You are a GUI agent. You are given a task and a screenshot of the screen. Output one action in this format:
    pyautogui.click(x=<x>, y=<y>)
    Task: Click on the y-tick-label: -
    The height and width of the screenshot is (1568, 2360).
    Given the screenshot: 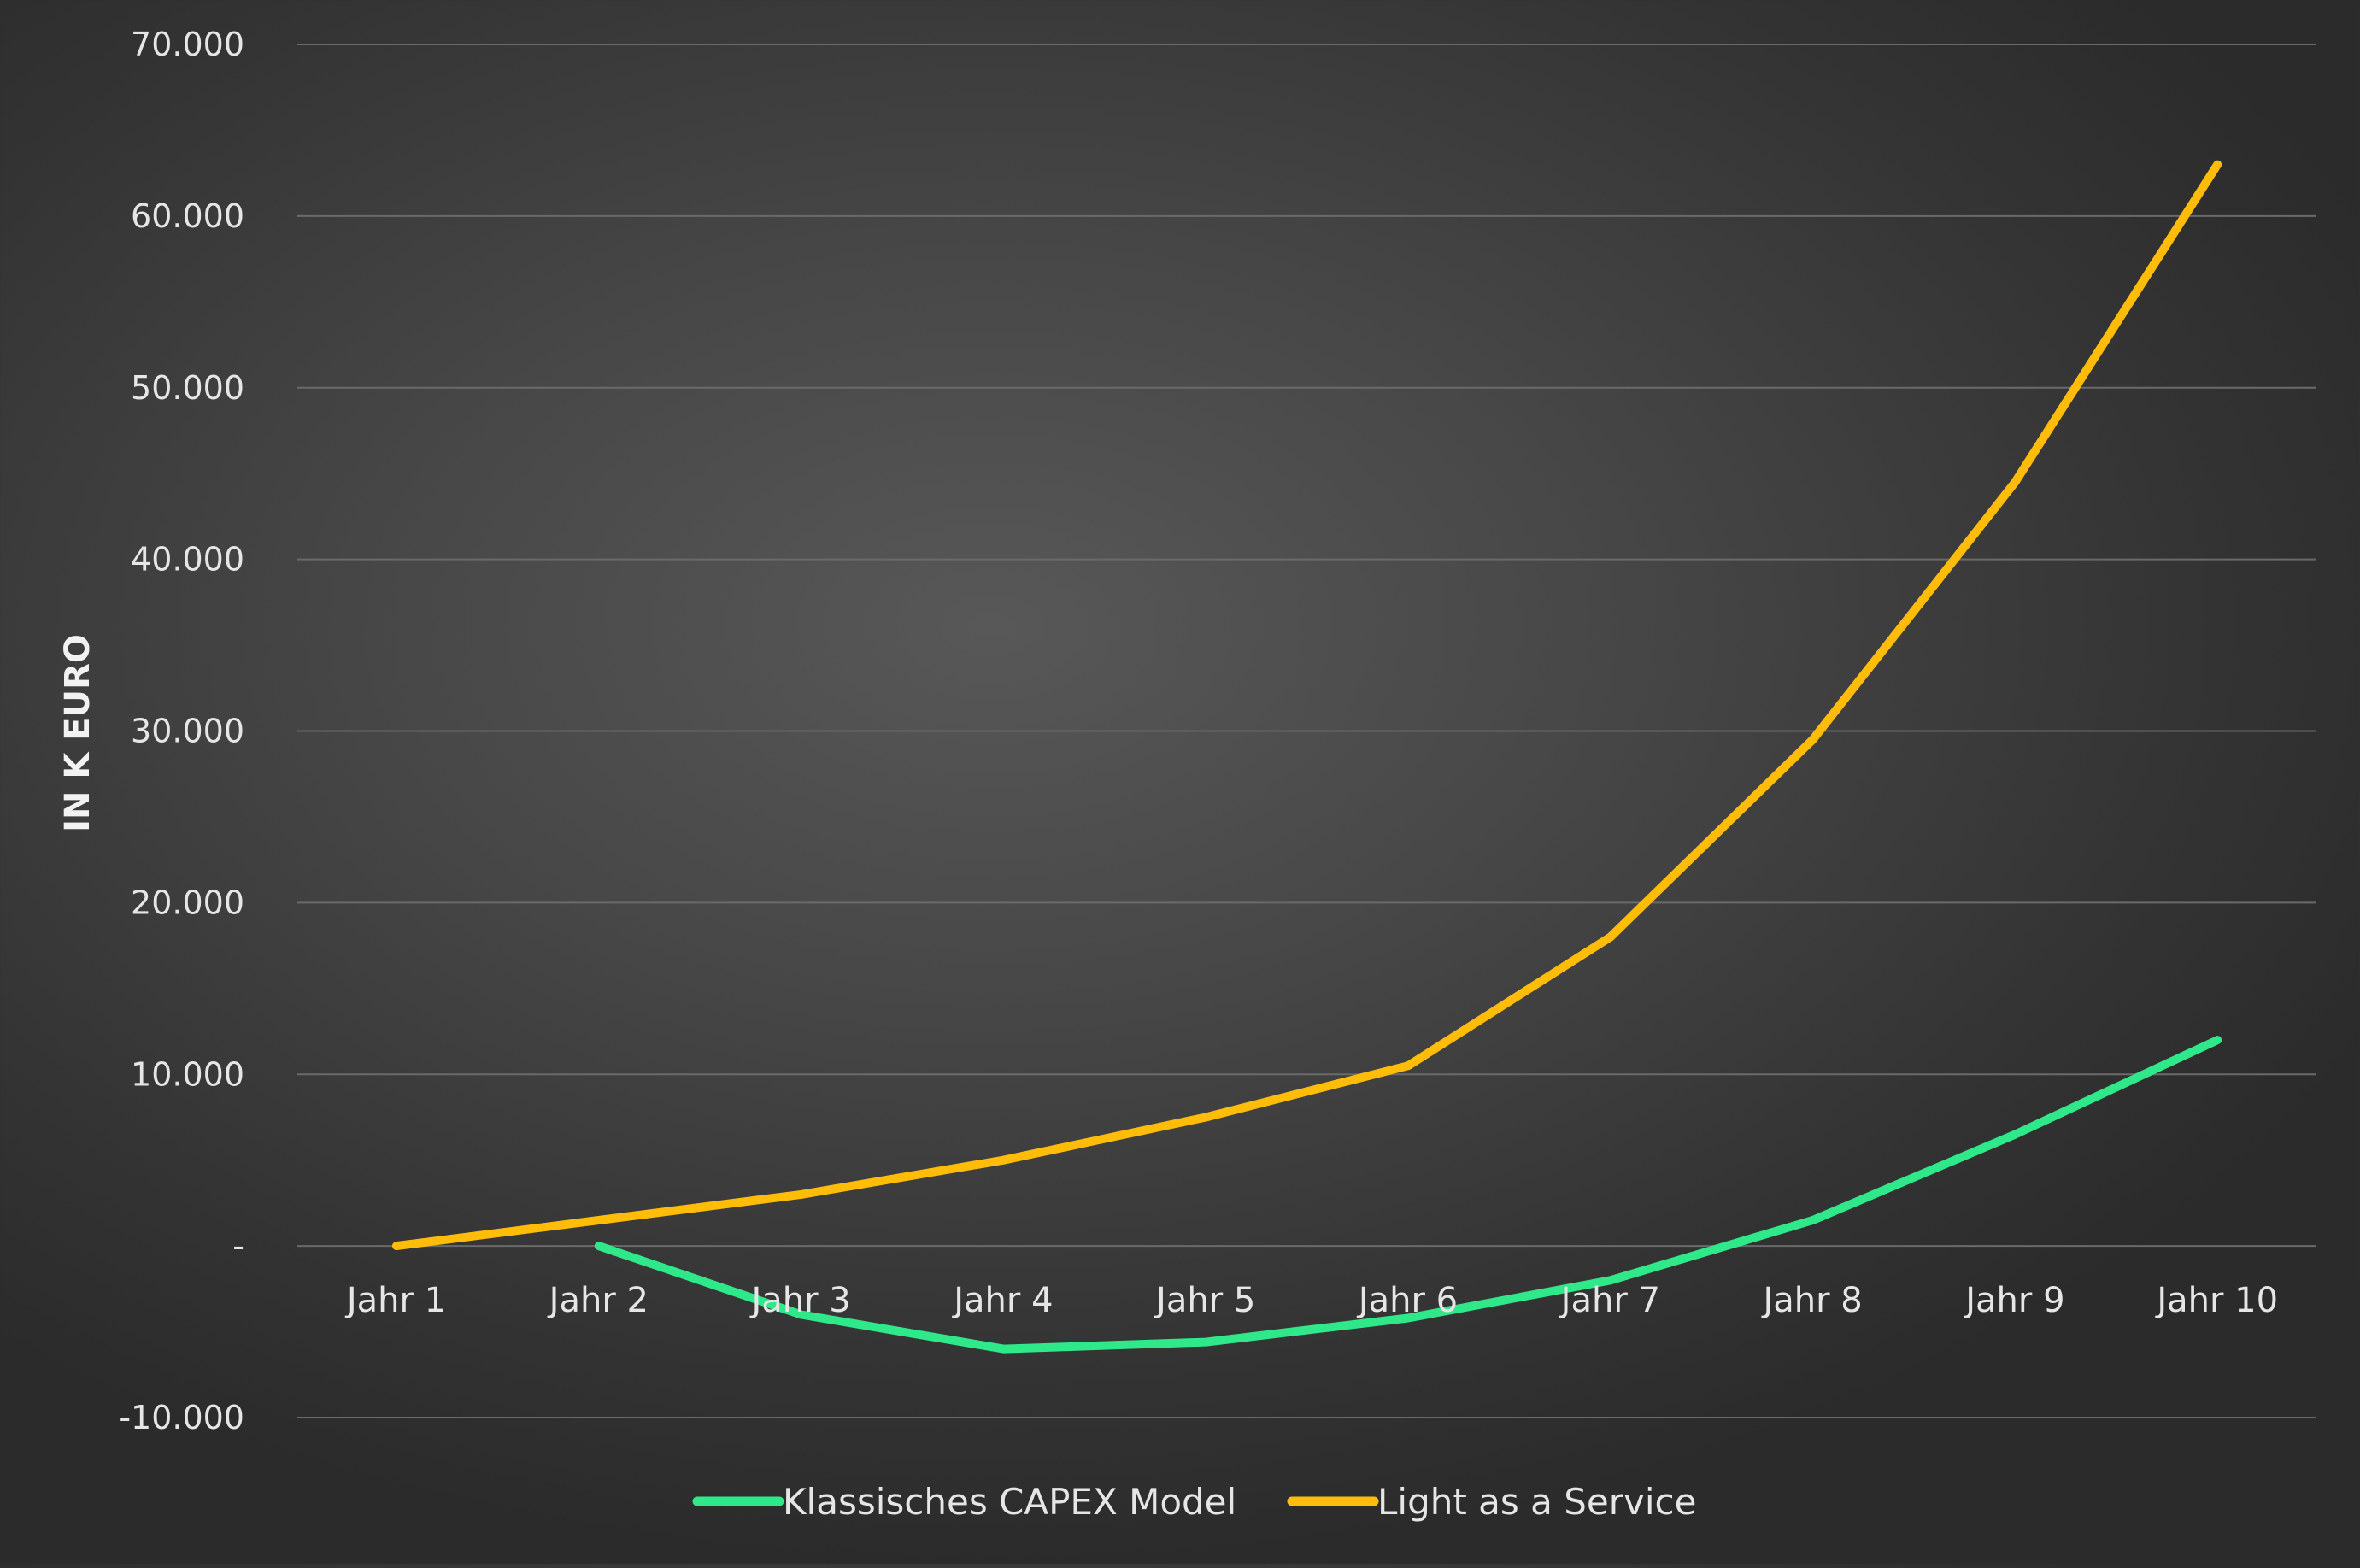 What is the action you would take?
    pyautogui.click(x=238, y=1246)
    